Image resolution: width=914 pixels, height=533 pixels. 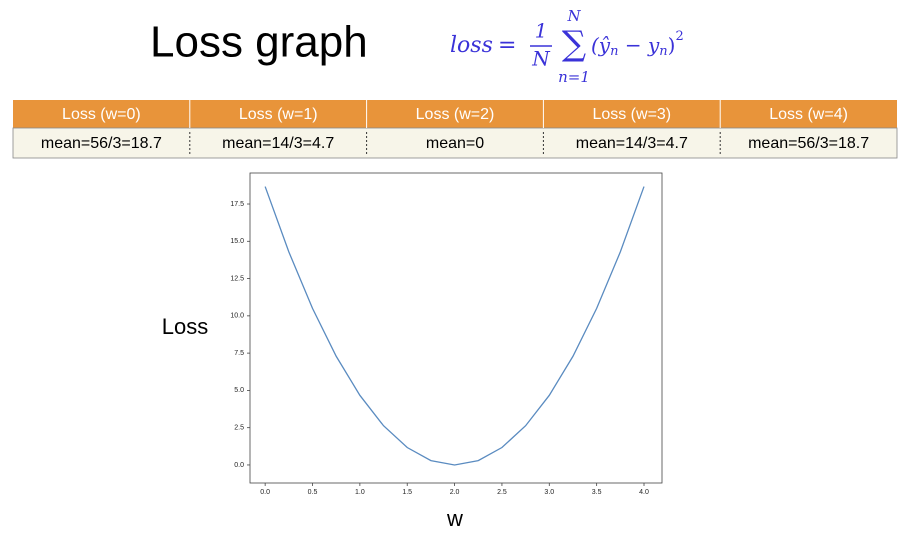 What do you see at coordinates (541, 59) in the screenshot?
I see `formula-denominator: N` at bounding box center [541, 59].